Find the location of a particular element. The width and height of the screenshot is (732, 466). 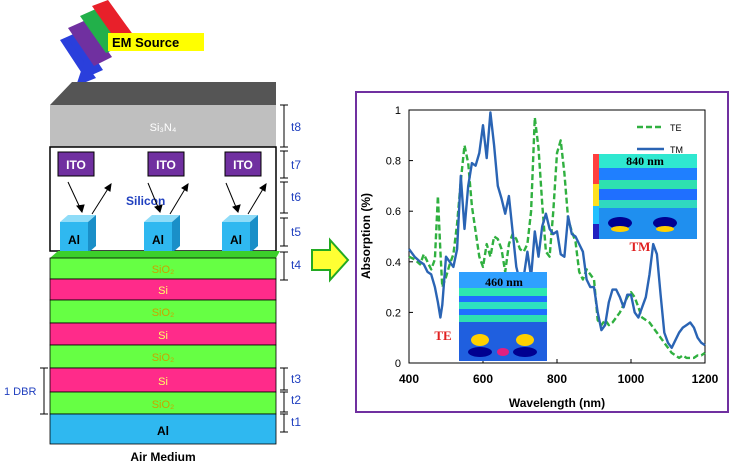

air-medium-label: Air Medium is located at coordinates (162, 457).